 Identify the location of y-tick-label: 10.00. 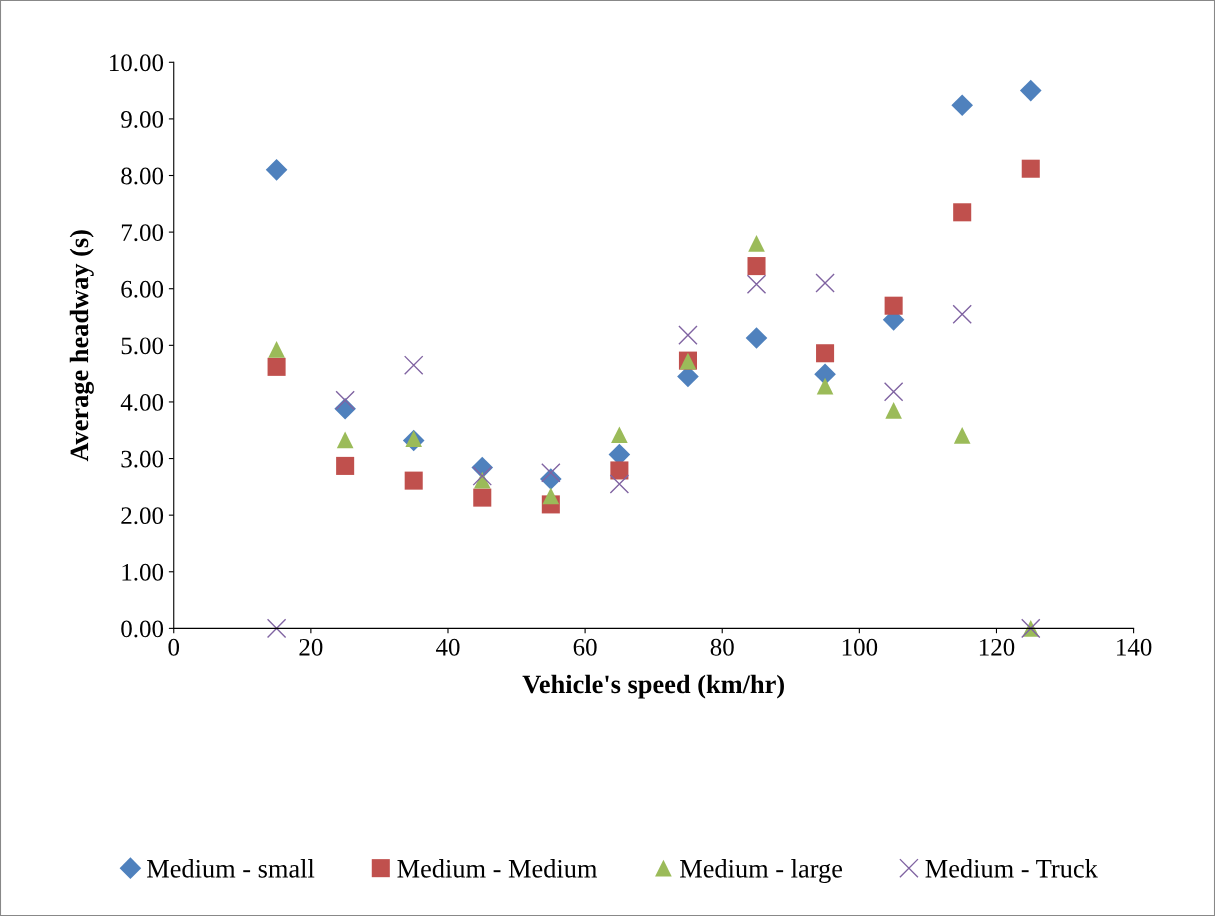
(136, 63).